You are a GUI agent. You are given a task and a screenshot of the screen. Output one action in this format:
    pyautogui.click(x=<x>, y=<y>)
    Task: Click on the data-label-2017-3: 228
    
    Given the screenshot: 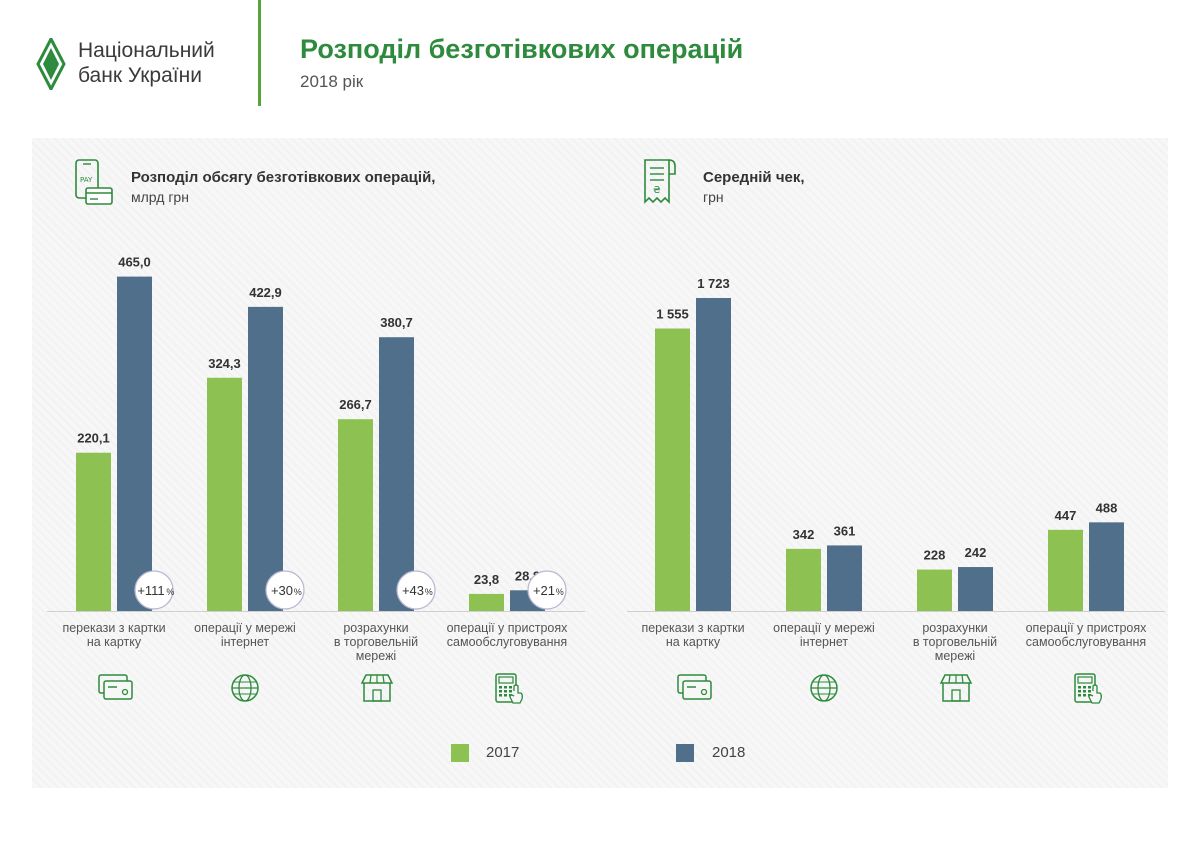 What is the action you would take?
    pyautogui.click(x=935, y=555)
    